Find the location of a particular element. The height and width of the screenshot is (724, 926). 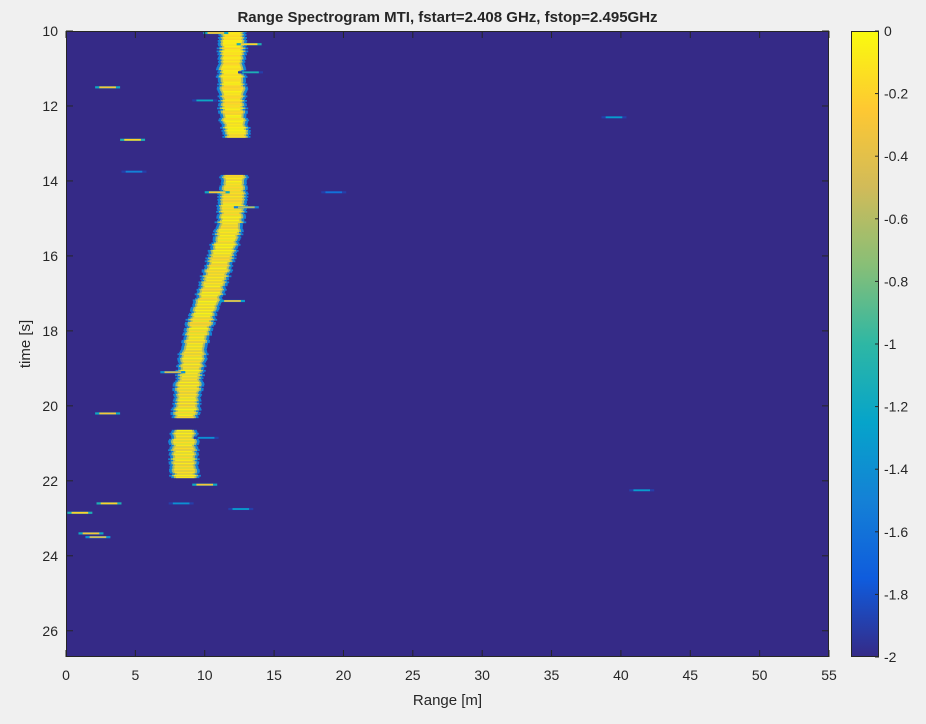

x-tick-label: 50 is located at coordinates (760, 675).